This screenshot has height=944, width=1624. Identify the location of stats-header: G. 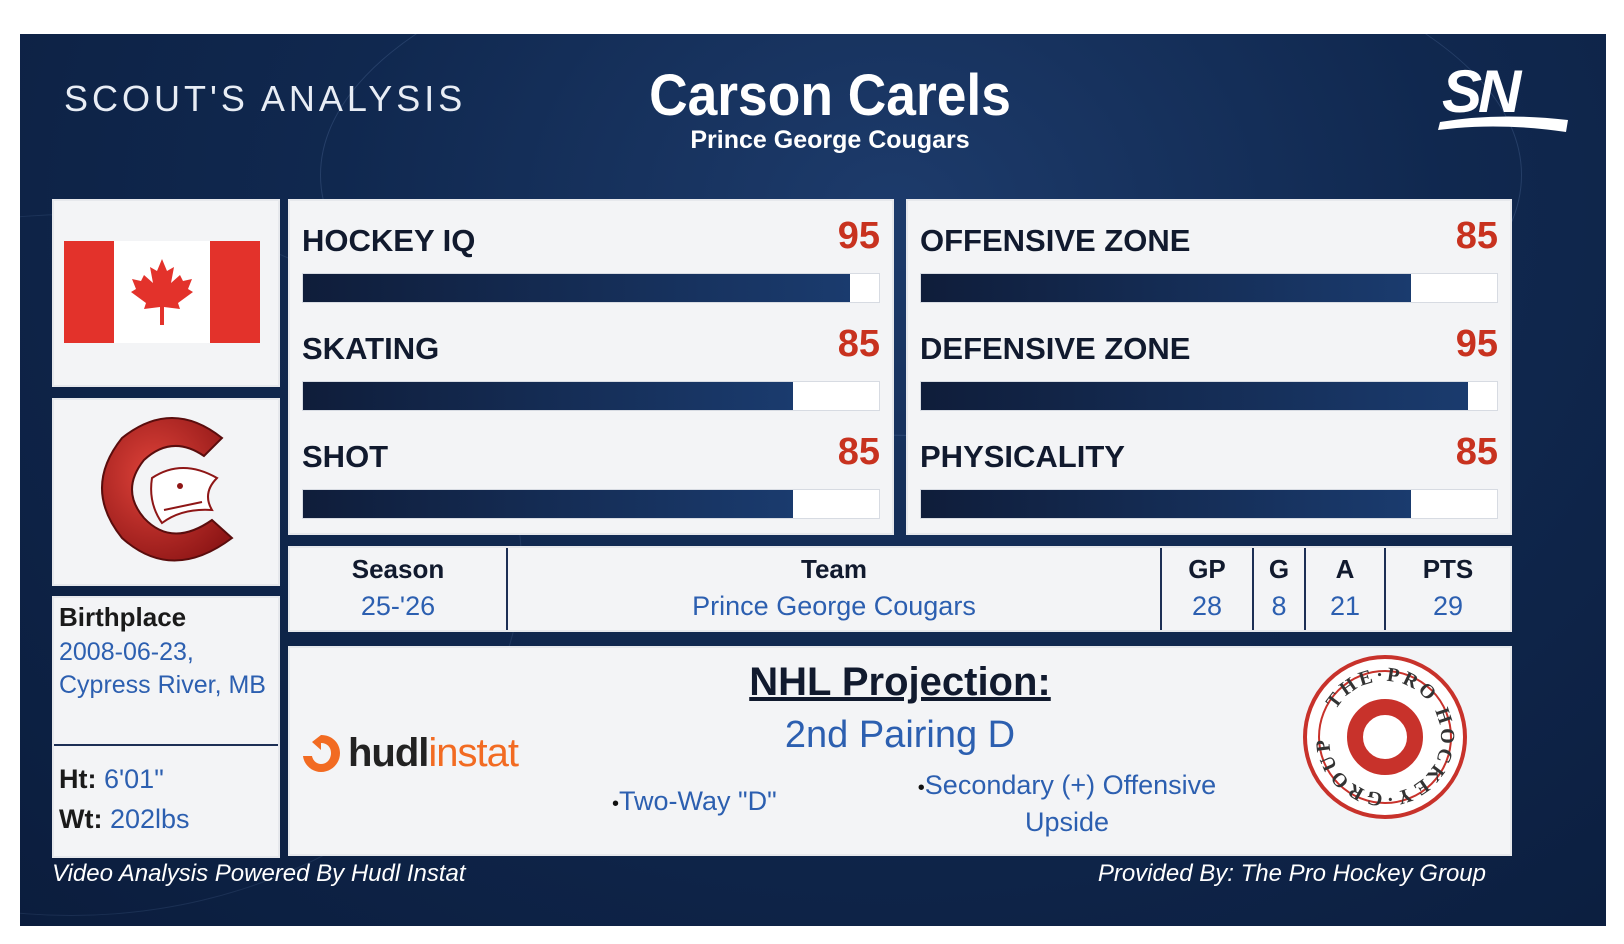
(1279, 569).